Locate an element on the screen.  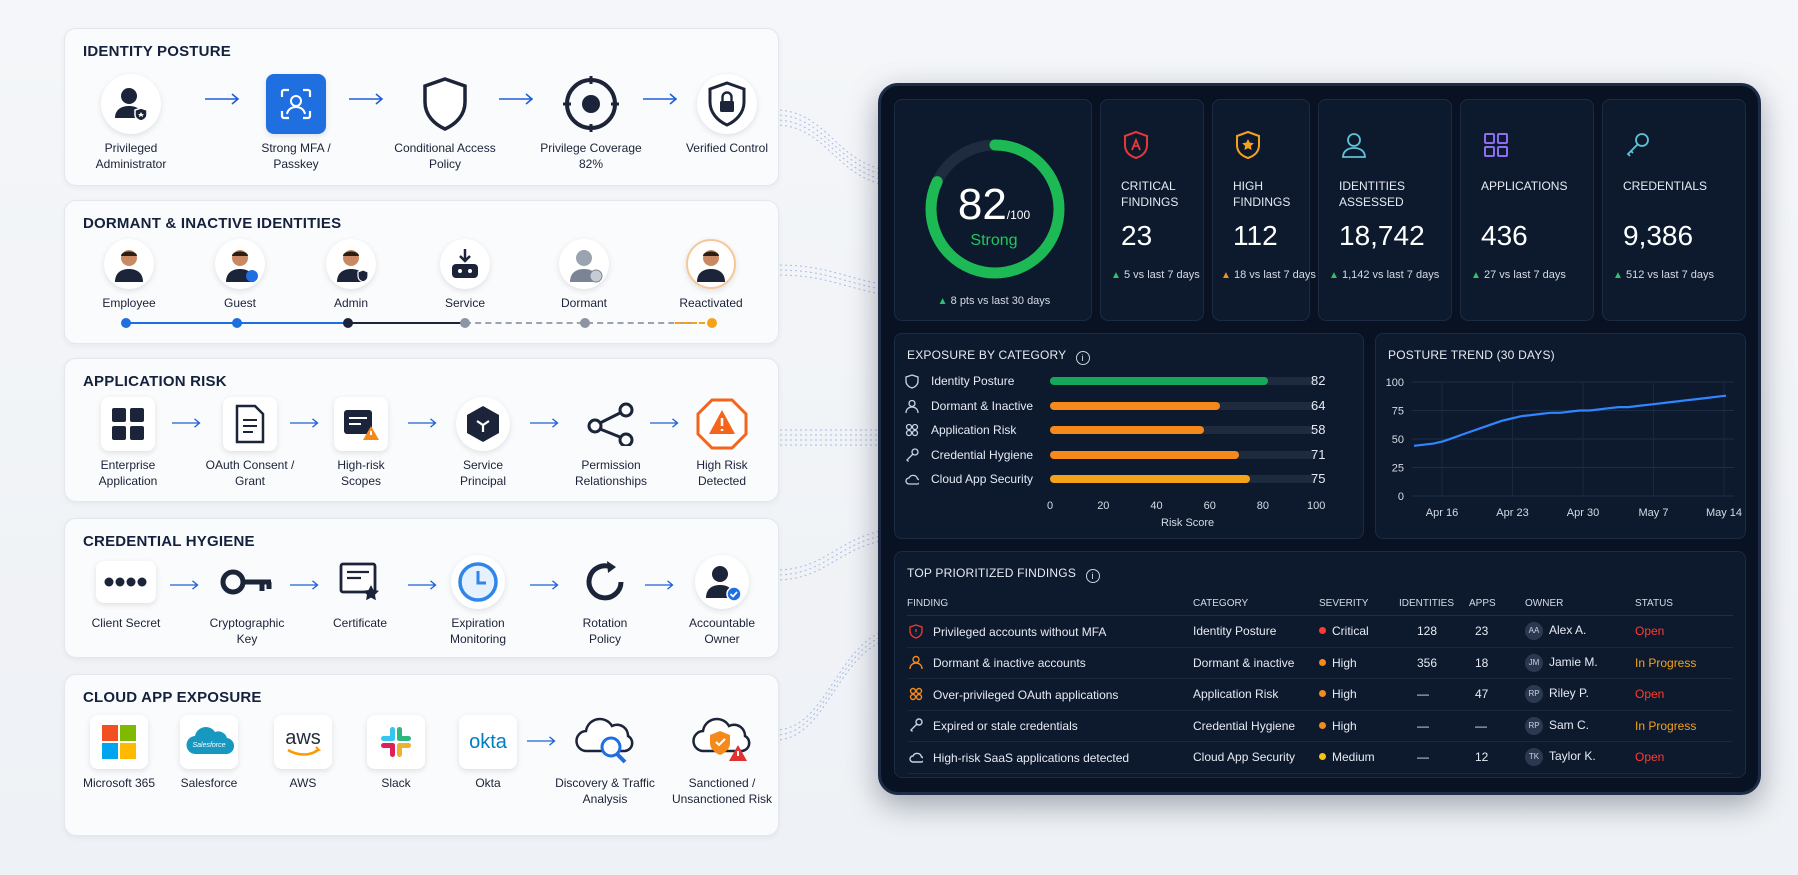
x-tick-label: Apr 16 is located at coordinates (1442, 513).